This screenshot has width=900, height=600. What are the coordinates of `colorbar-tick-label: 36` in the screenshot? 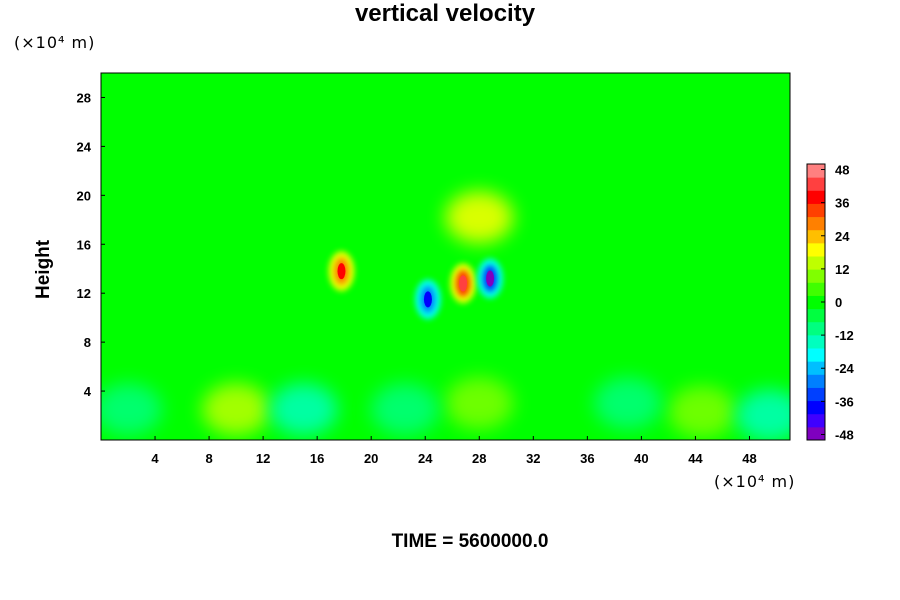 It's located at (842, 203).